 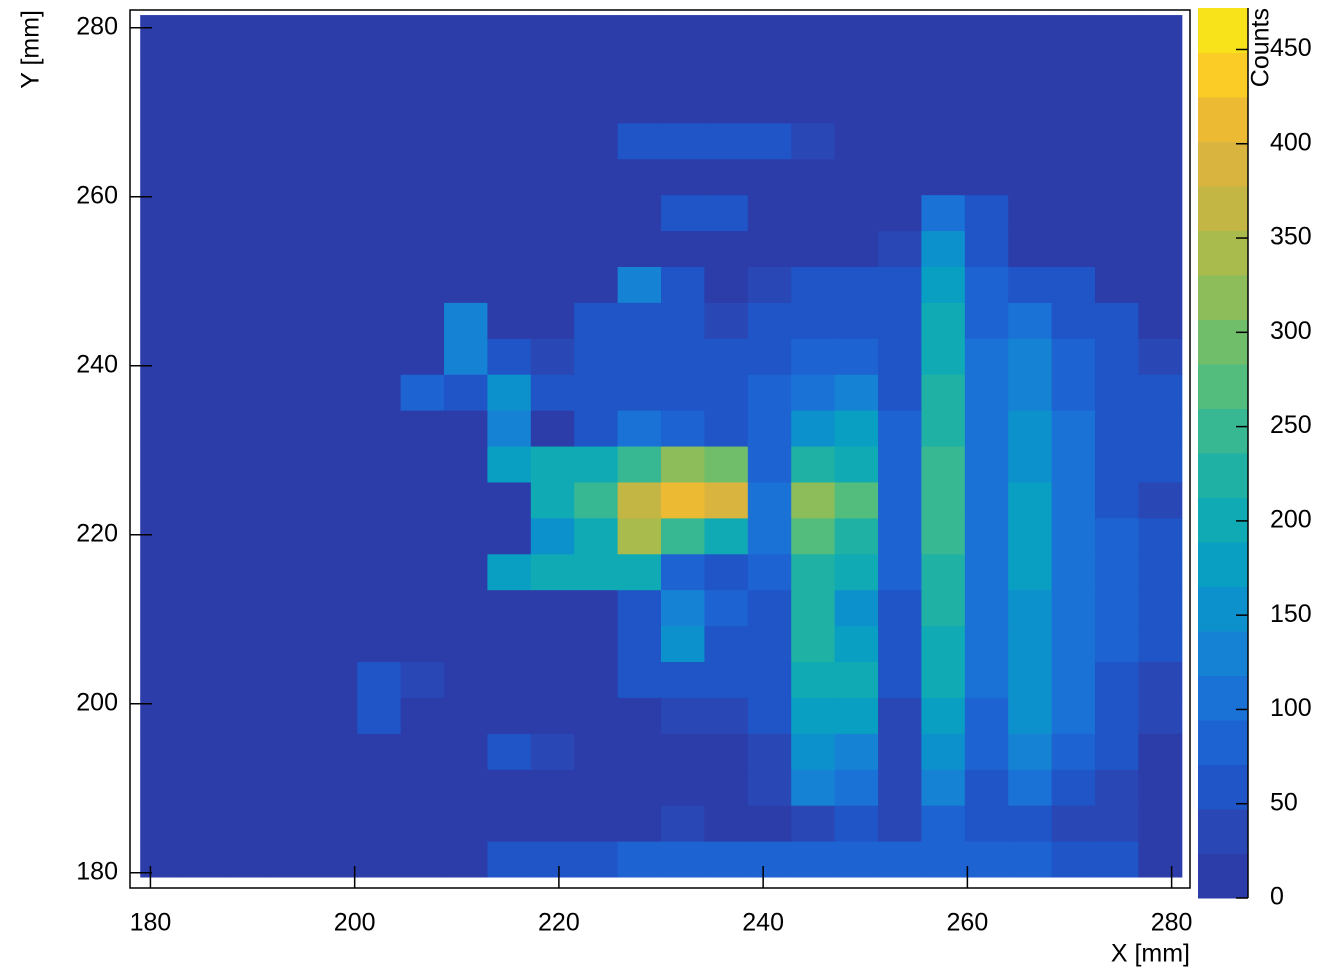 I want to click on z-tick-label: 100, so click(x=1291, y=708).